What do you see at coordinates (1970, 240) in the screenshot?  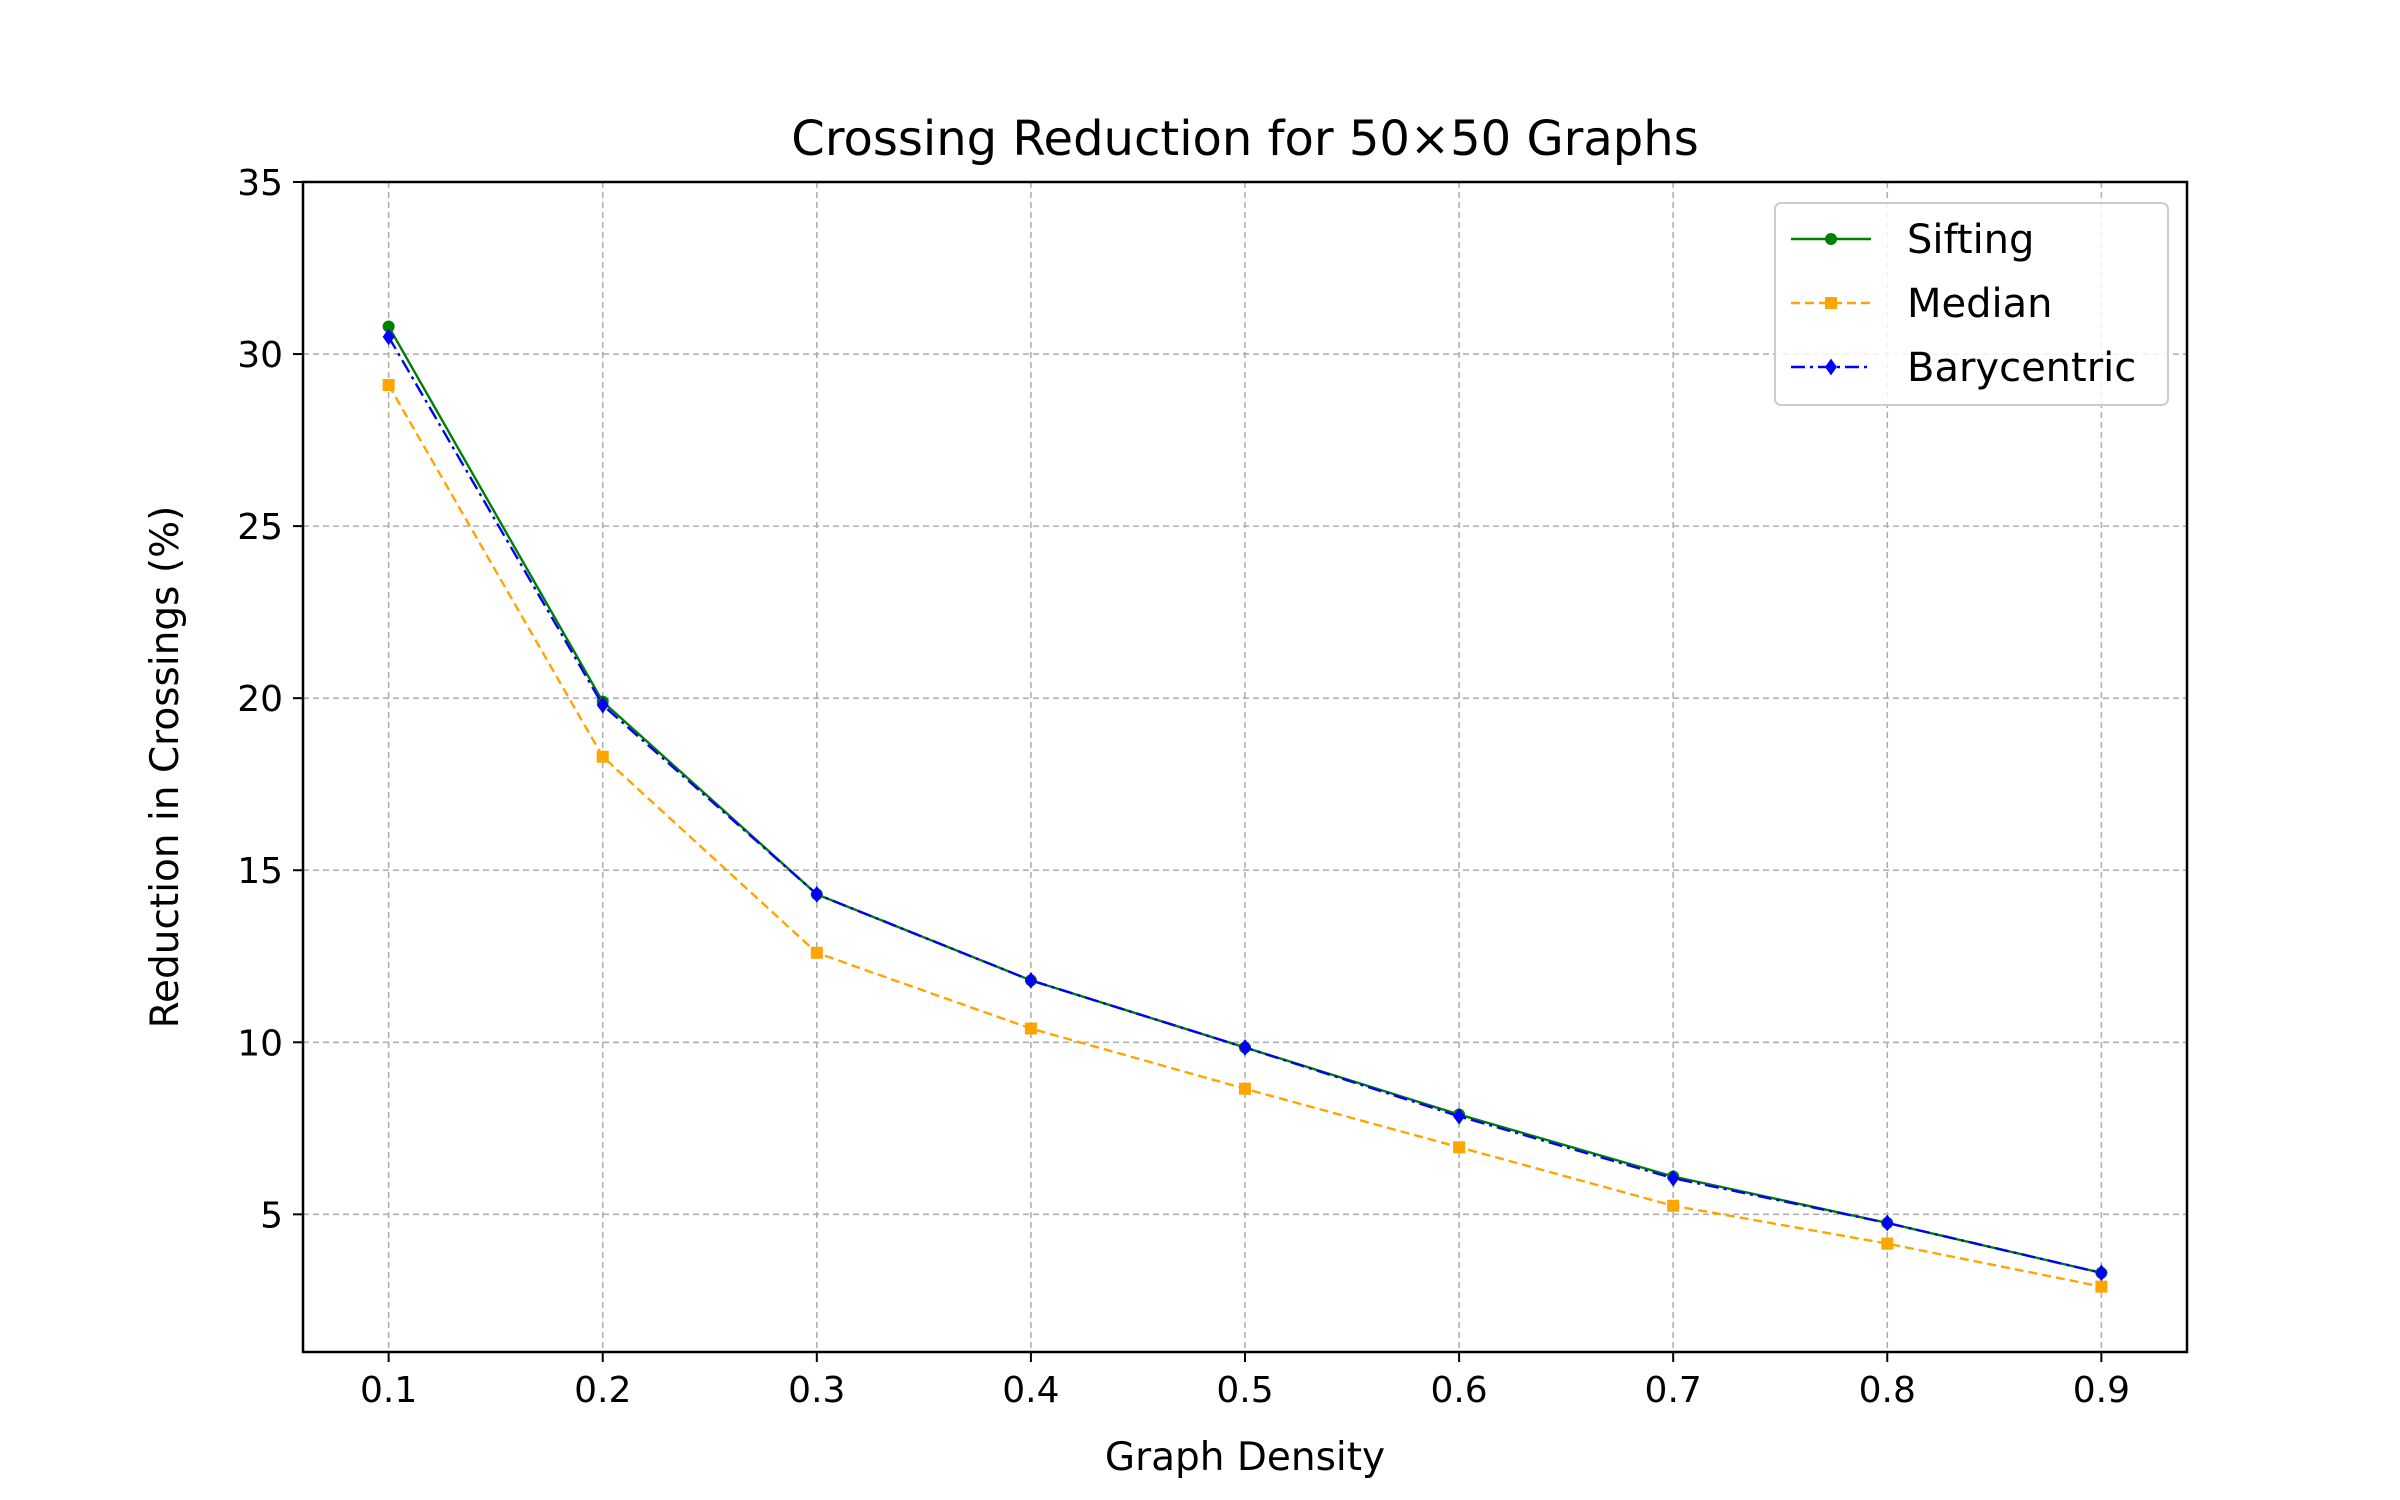 I see `legend-label-sifting: Sifting` at bounding box center [1970, 240].